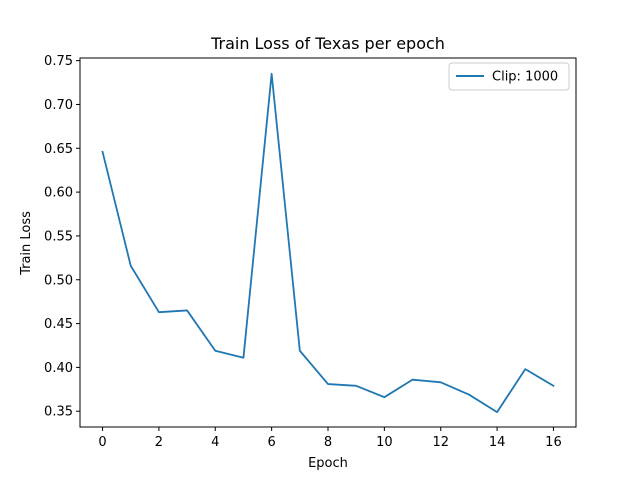 The height and width of the screenshot is (480, 640). What do you see at coordinates (58, 105) in the screenshot?
I see `y-tick-label: 0.70` at bounding box center [58, 105].